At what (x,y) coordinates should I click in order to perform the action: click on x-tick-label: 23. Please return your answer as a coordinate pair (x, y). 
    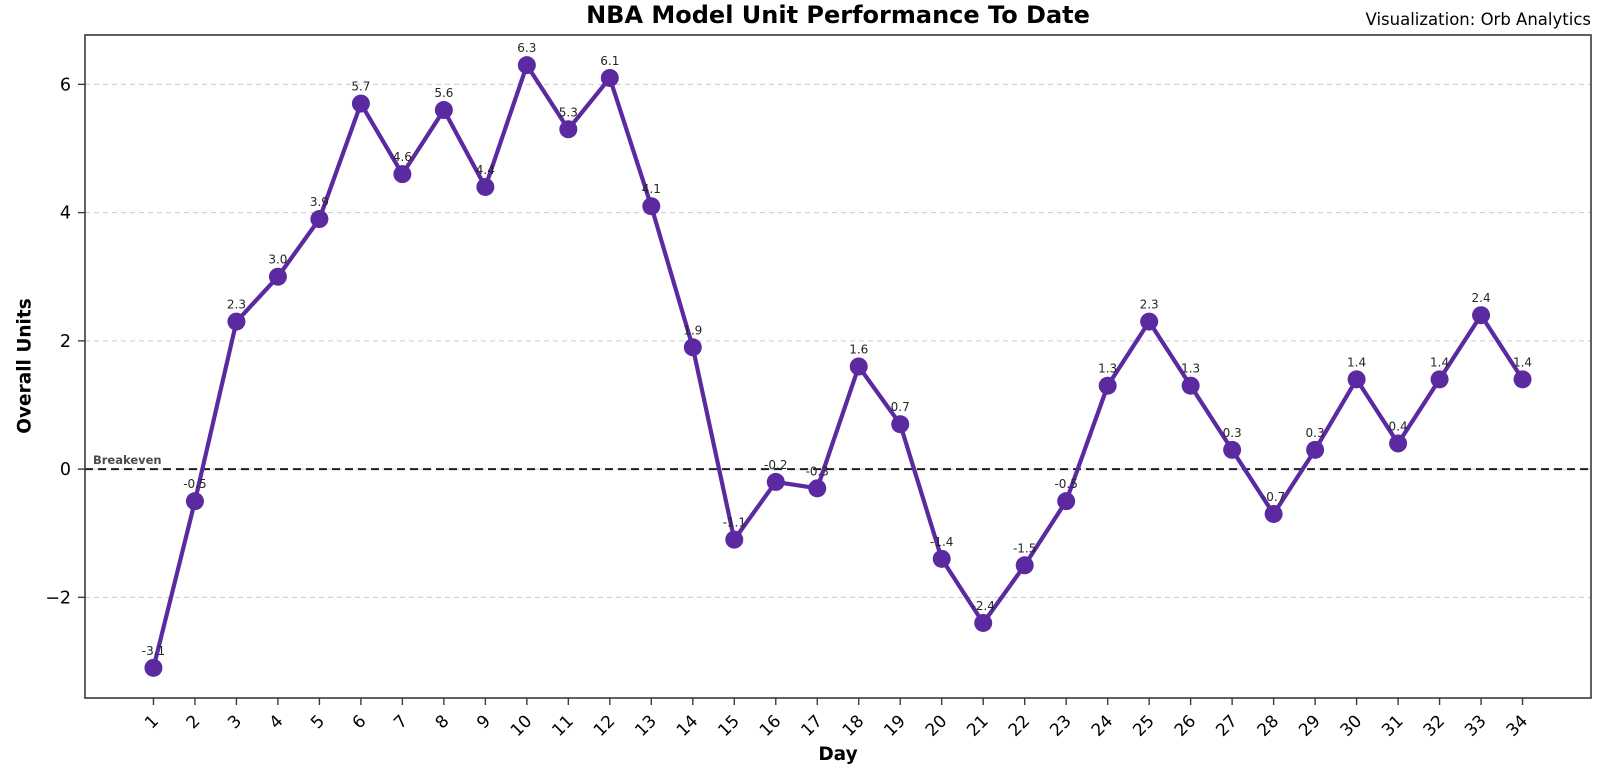
    Looking at the image, I should click on (1060, 725).